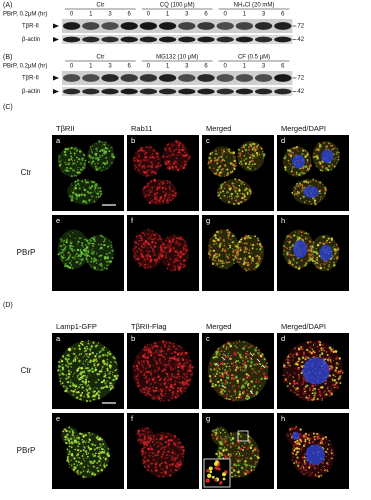 Image resolution: width=371 pixels, height=500 pixels. I want to click on image-bg, so click(313, 253).